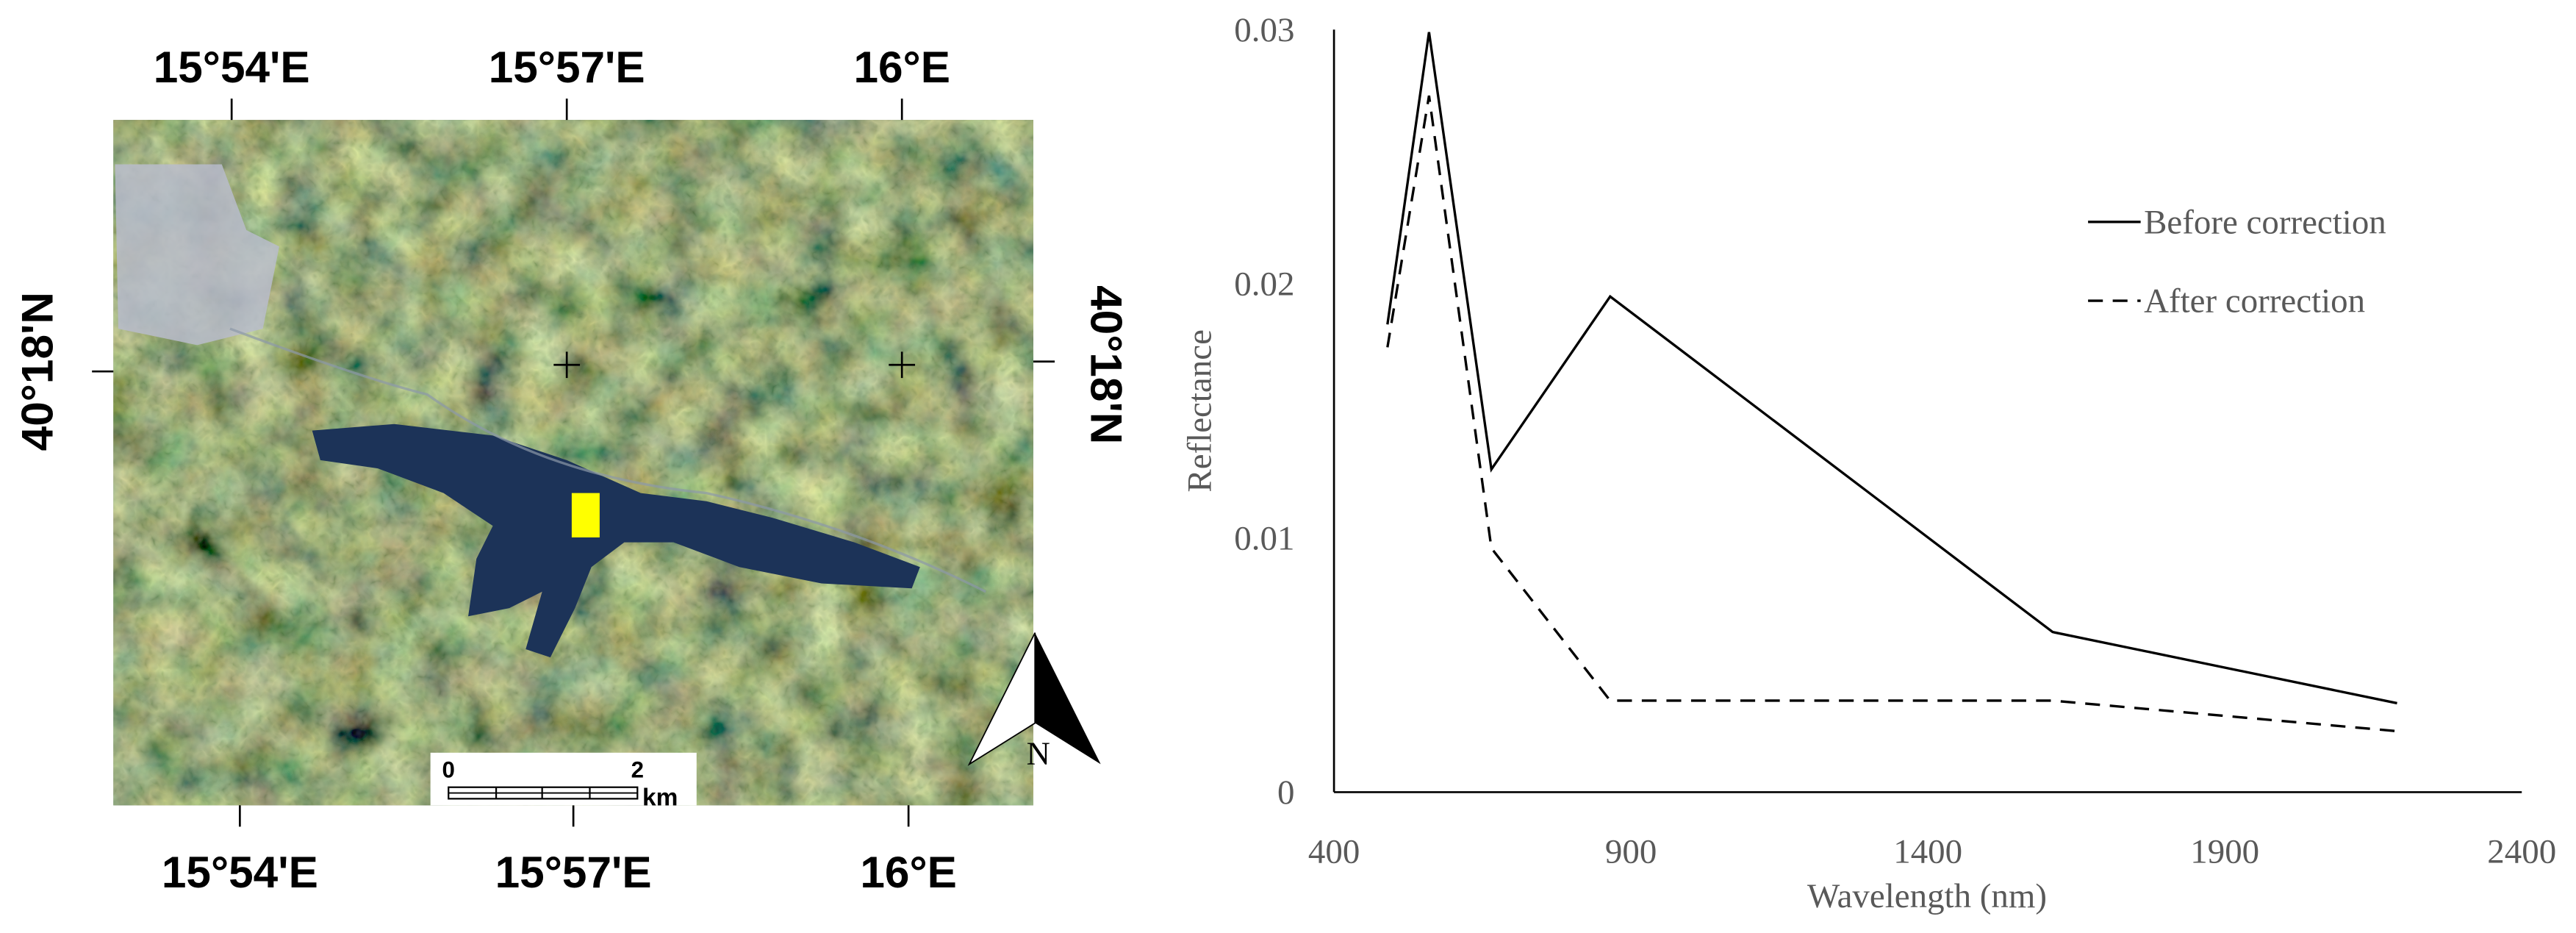 The width and height of the screenshot is (2576, 933). Describe the element at coordinates (660, 797) in the screenshot. I see `scale-unit: km` at that location.